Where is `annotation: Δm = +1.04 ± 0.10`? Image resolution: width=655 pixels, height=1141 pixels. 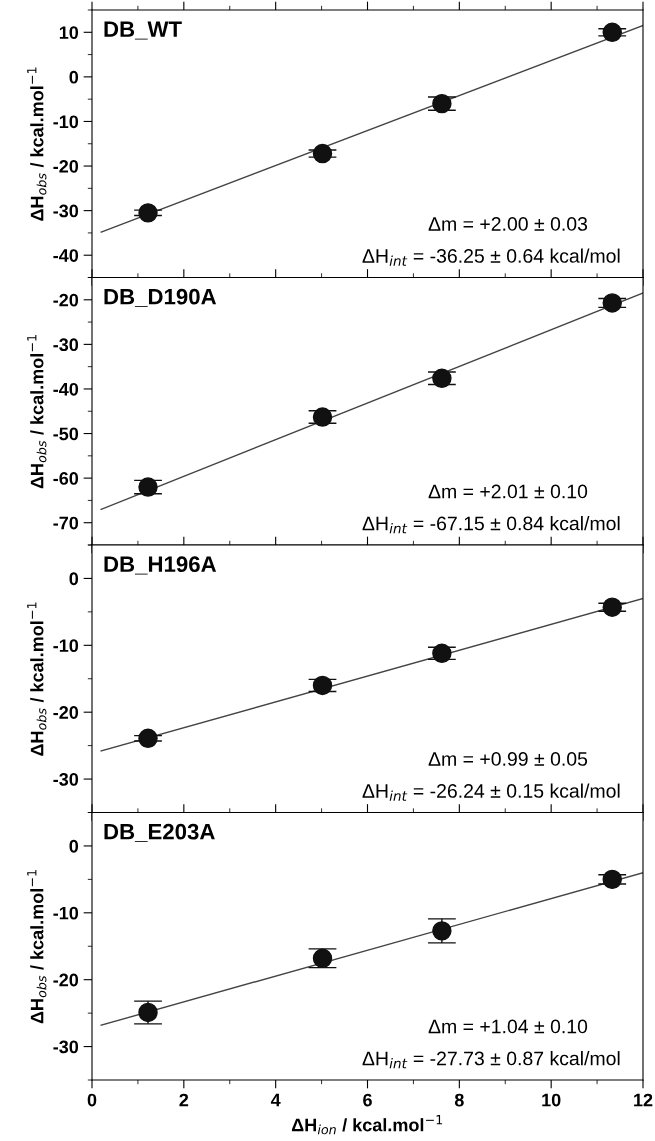 annotation: Δm = +1.04 ± 0.10 is located at coordinates (508, 1026).